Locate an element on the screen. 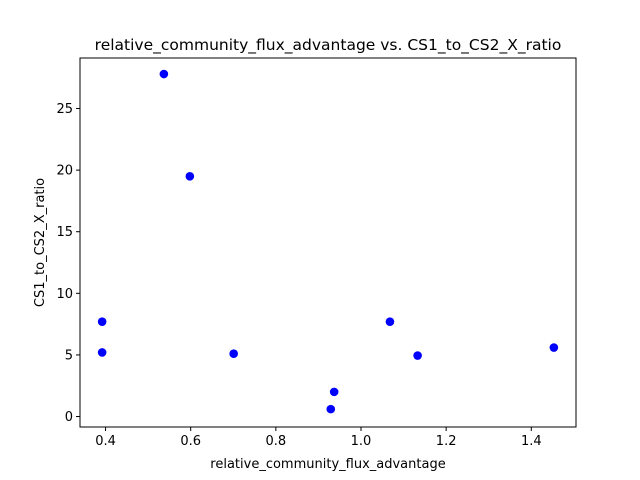  y-tick-label: 15 is located at coordinates (64, 232).